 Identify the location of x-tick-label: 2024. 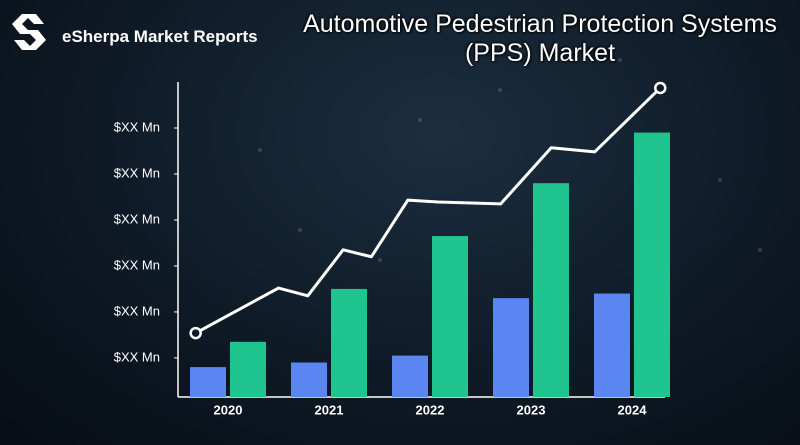
(633, 409).